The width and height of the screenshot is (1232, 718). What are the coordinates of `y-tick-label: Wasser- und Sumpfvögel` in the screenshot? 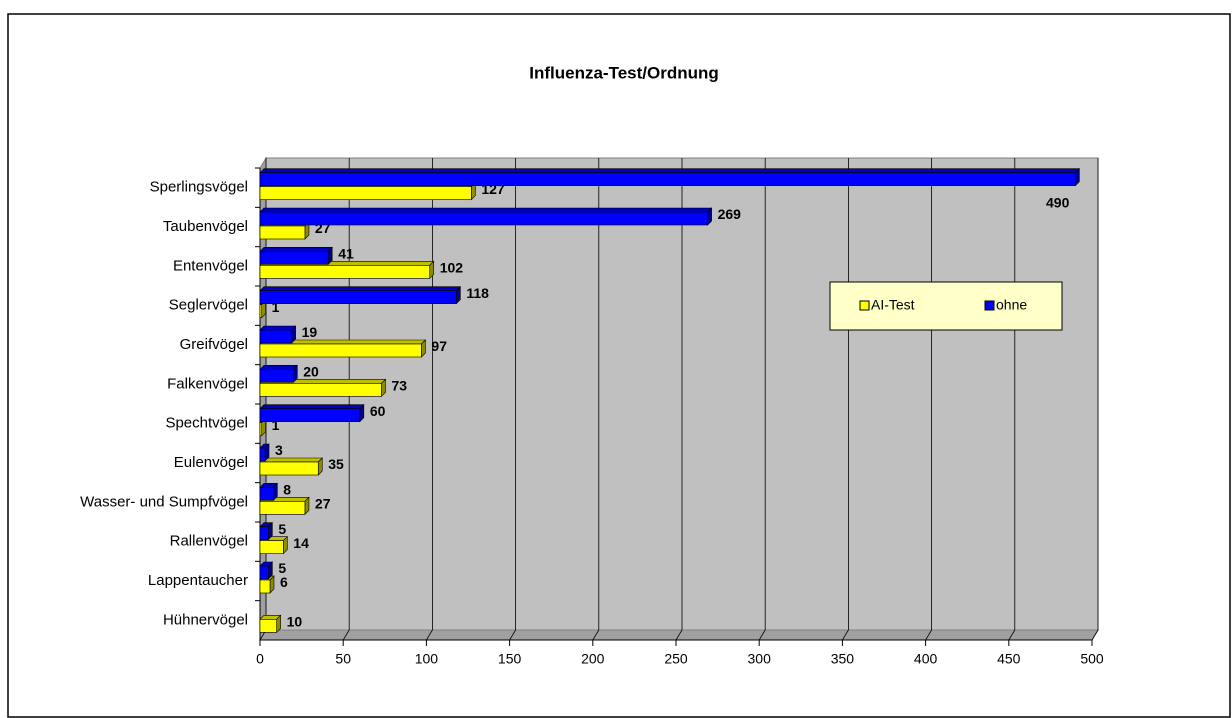 It's located at (164, 501).